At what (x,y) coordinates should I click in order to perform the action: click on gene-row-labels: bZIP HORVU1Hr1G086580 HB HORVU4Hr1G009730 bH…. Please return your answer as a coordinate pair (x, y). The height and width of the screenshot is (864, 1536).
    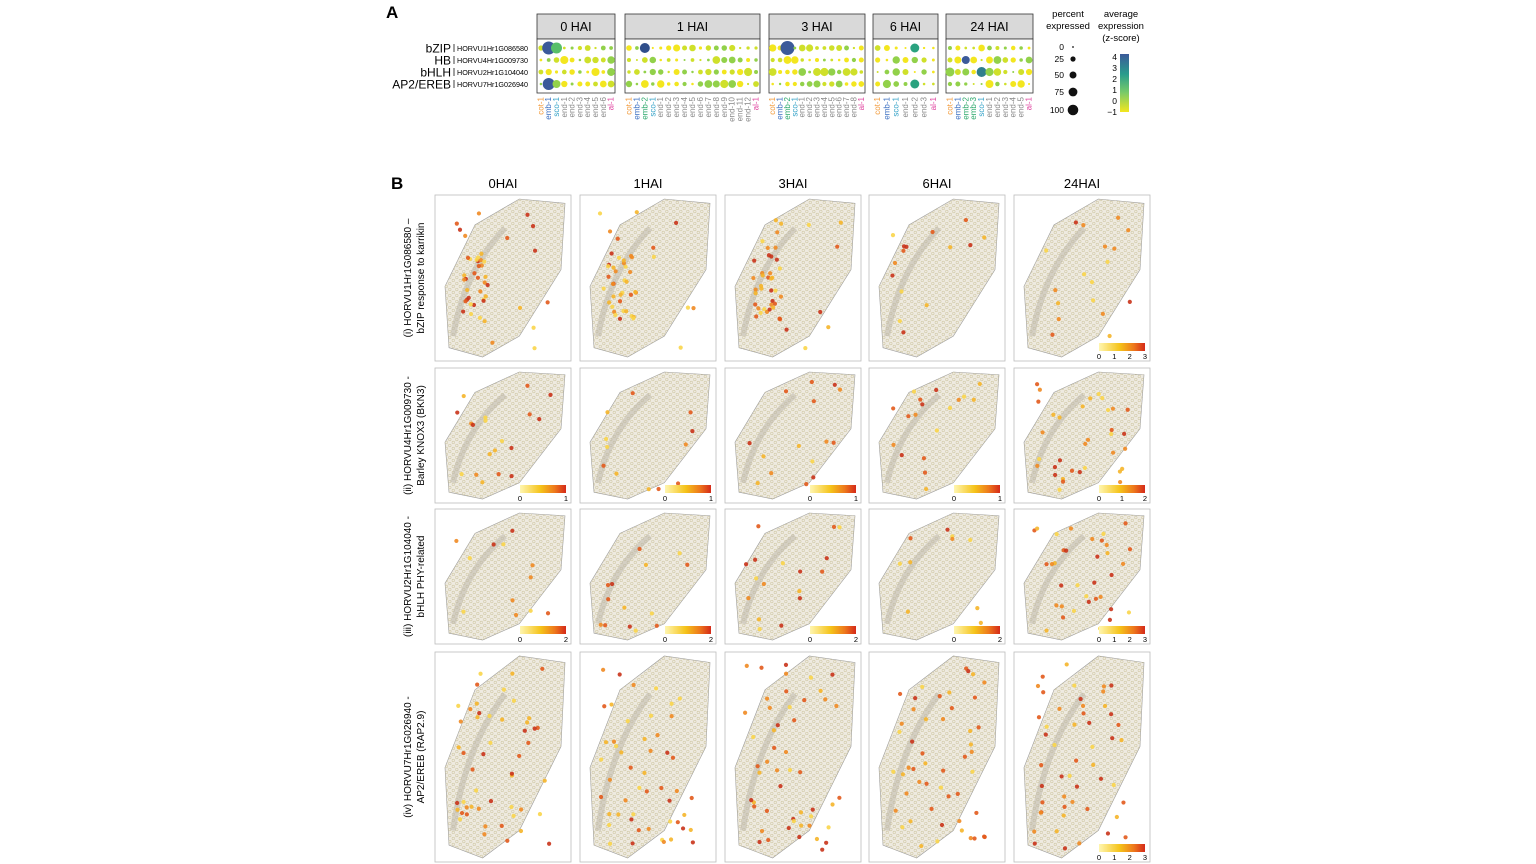
    Looking at the image, I should click on (460, 67).